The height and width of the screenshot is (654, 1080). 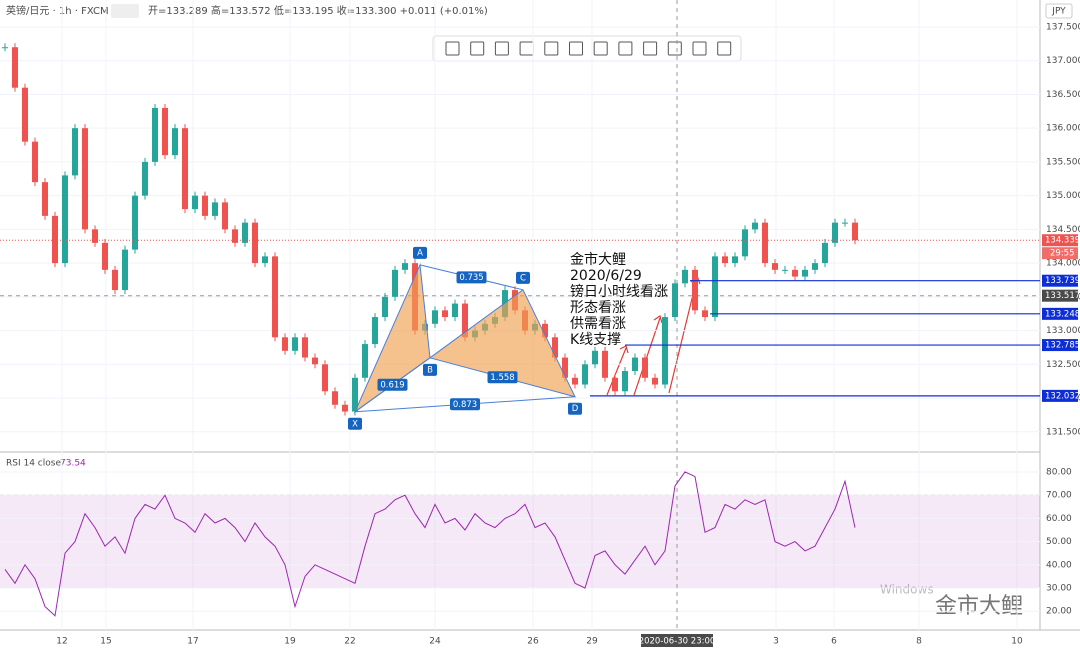 What do you see at coordinates (834, 642) in the screenshot?
I see `x-tick-label: 6` at bounding box center [834, 642].